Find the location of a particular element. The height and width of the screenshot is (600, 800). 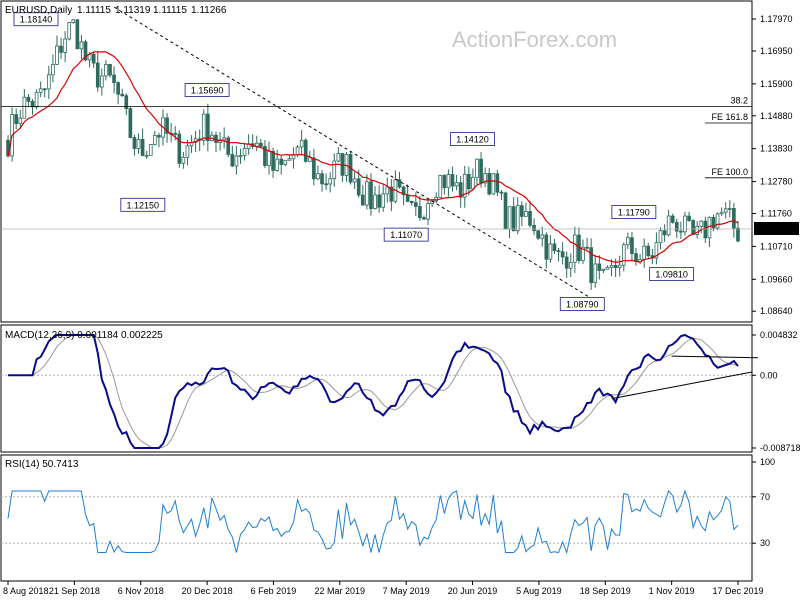

annotation-box: 1.18140 is located at coordinates (36, 19).